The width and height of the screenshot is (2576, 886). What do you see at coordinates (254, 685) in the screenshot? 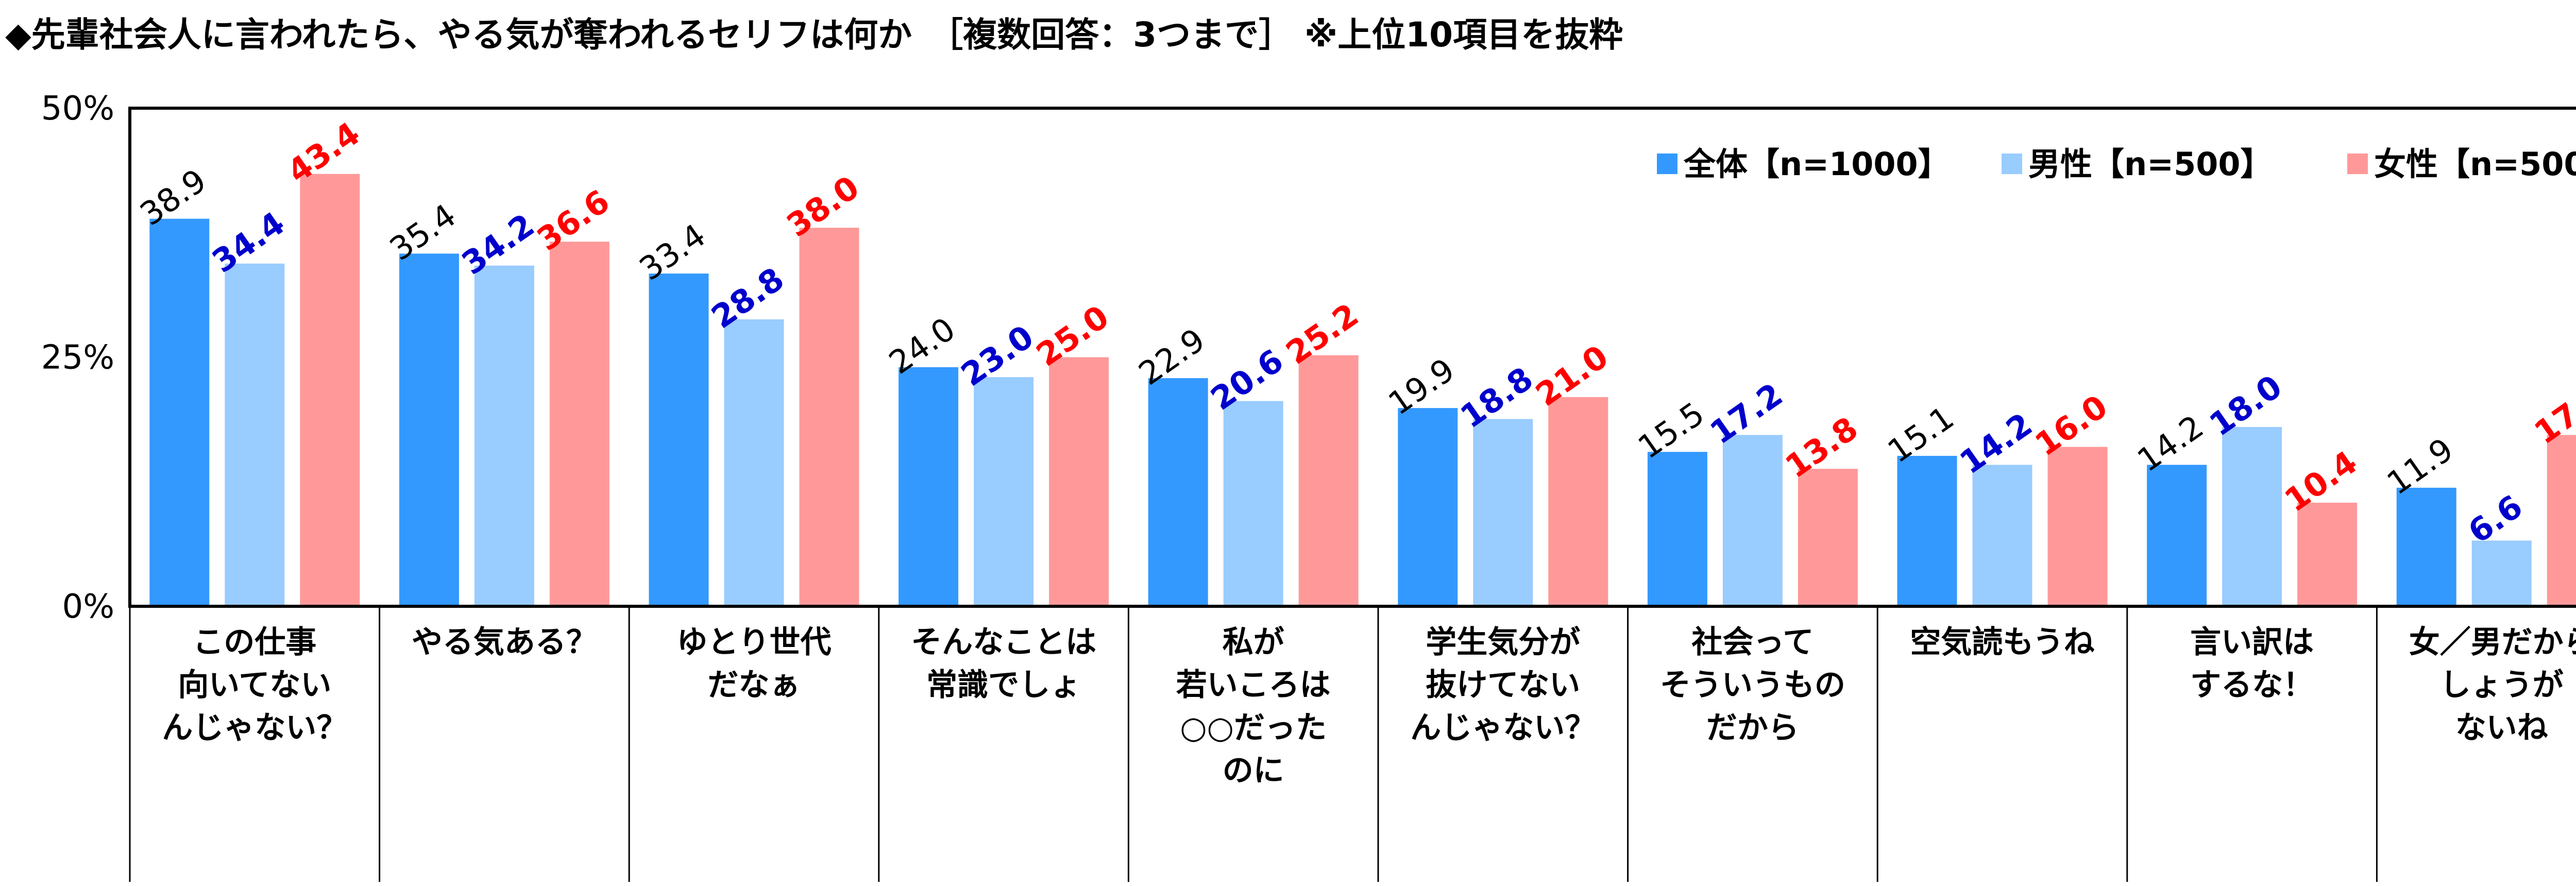
I see `category-label: この仕事向いてないんじゃない？` at bounding box center [254, 685].